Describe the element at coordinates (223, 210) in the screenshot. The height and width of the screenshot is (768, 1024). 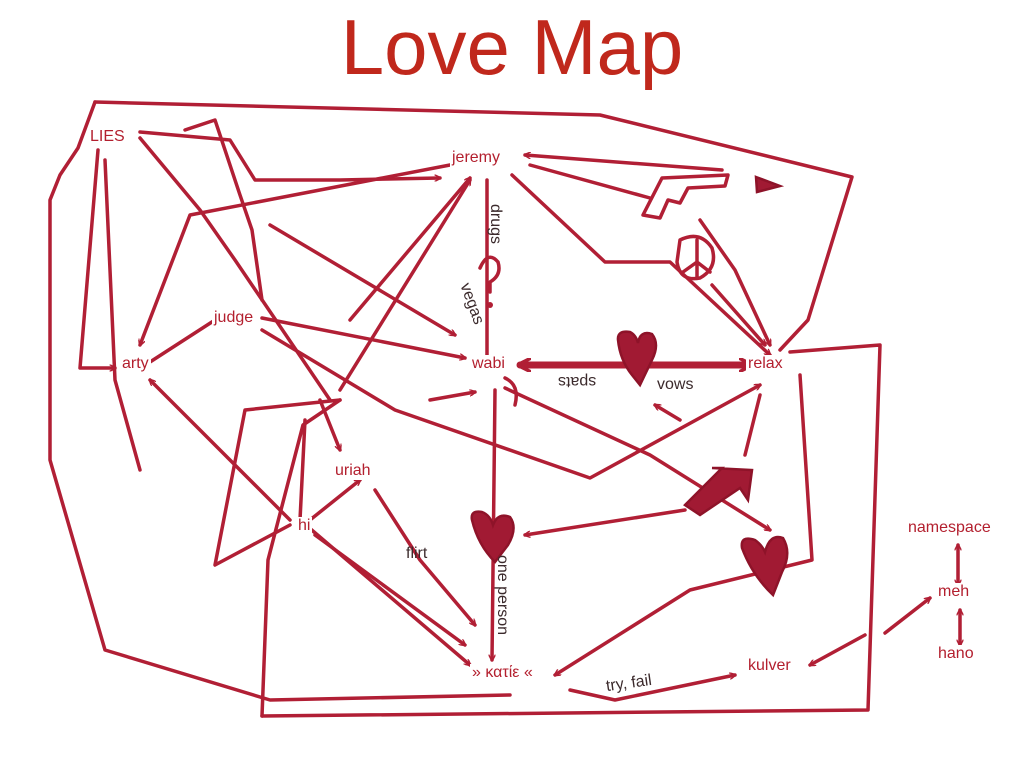
I see `edge-lies-judge` at that location.